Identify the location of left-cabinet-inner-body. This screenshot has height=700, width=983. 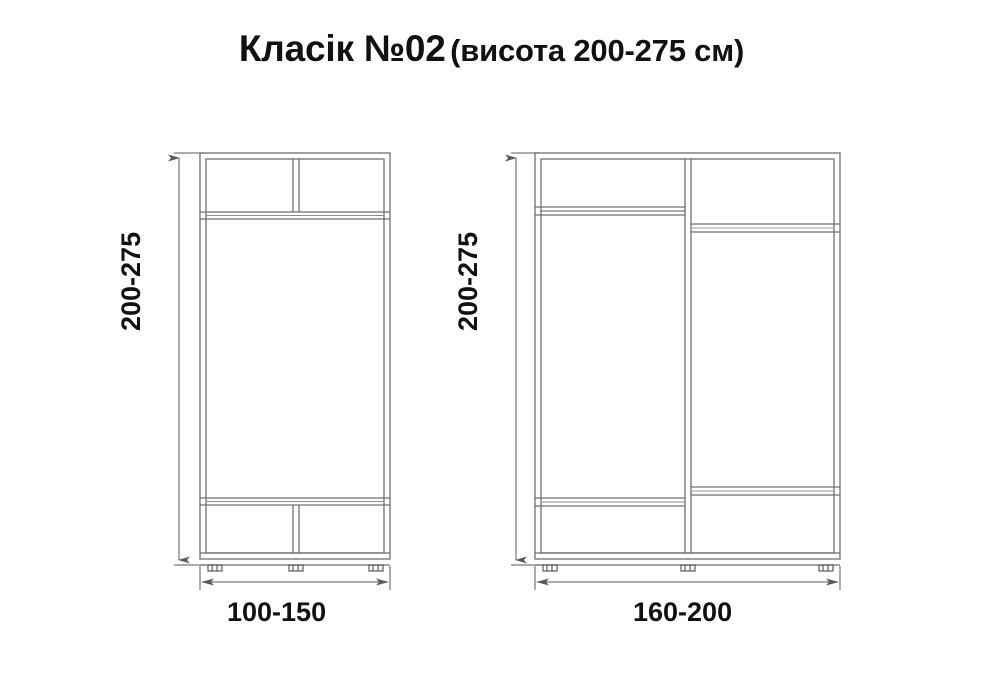
(295, 356).